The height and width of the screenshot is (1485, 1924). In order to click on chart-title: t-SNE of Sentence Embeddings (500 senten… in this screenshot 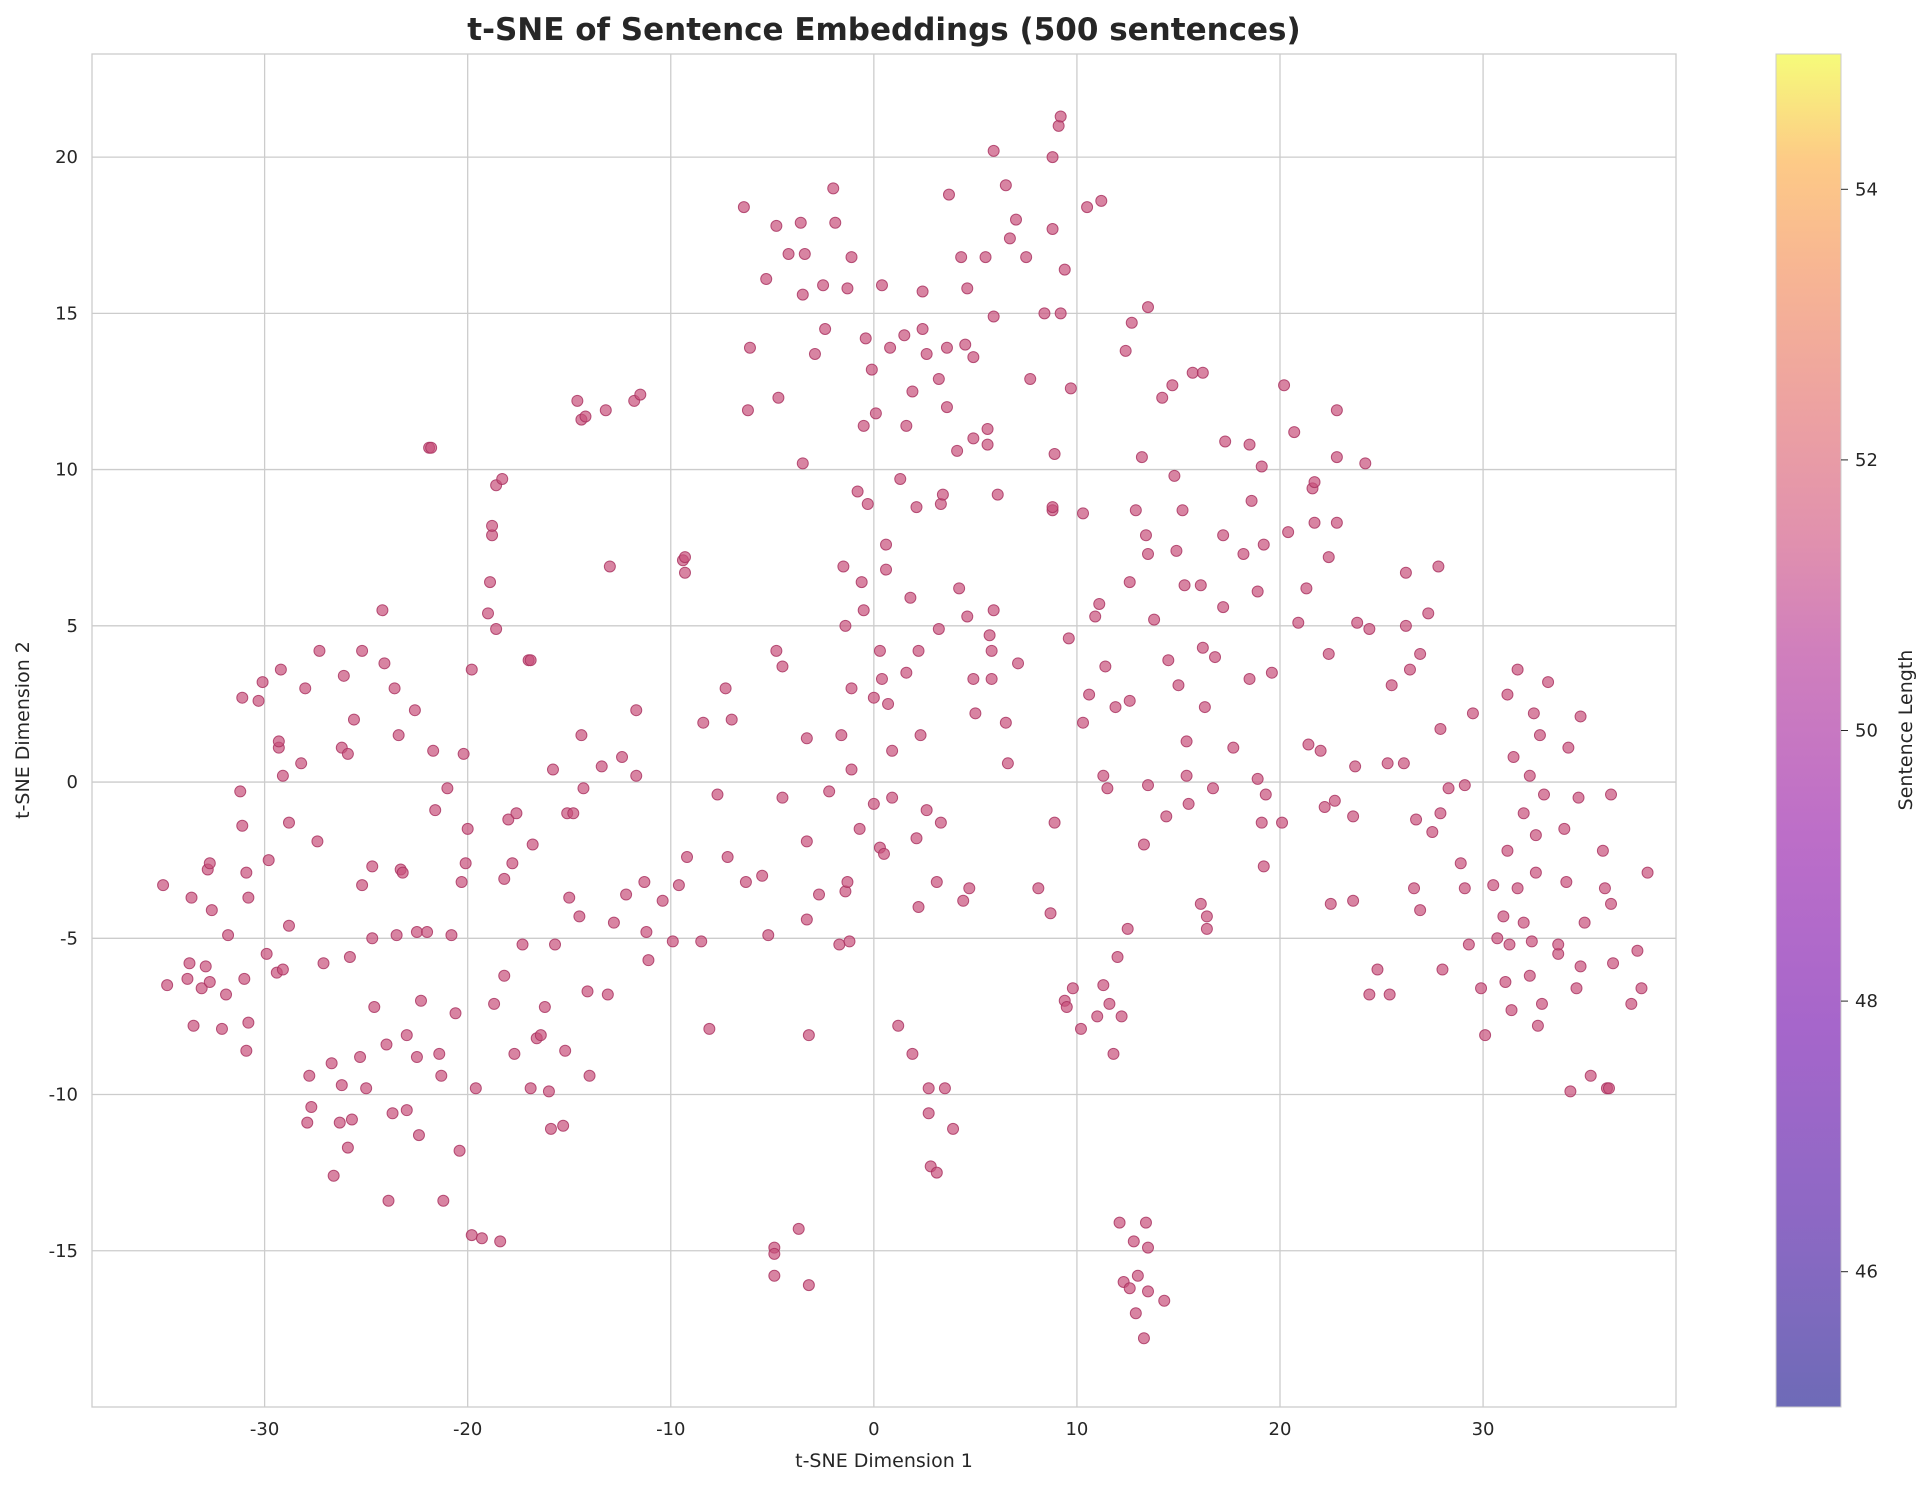, I will do `click(883, 30)`.